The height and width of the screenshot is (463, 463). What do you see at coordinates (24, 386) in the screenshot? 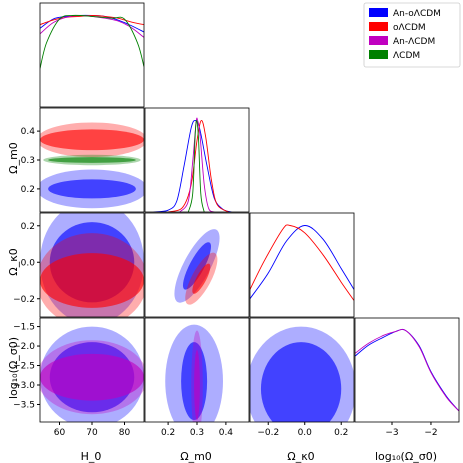
I see `y-tick-label: −3.0` at bounding box center [24, 386].